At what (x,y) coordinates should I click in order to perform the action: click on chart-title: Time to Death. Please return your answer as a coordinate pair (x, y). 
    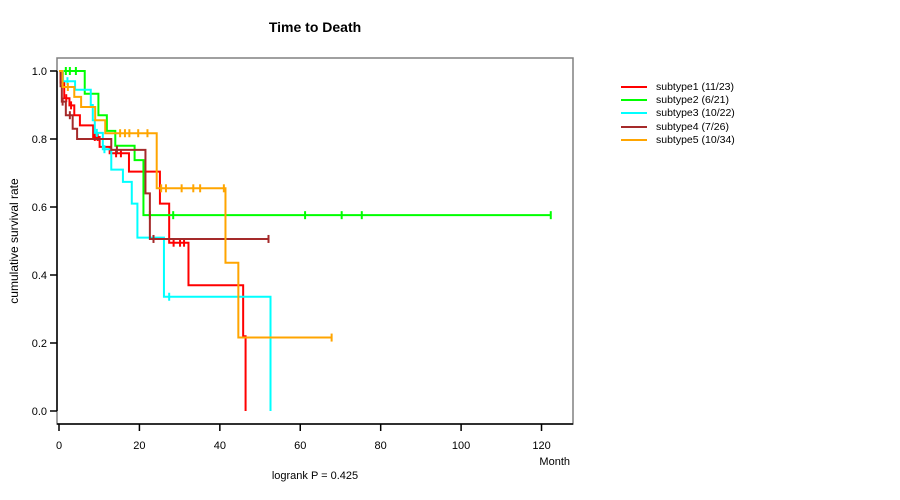
    Looking at the image, I should click on (315, 27).